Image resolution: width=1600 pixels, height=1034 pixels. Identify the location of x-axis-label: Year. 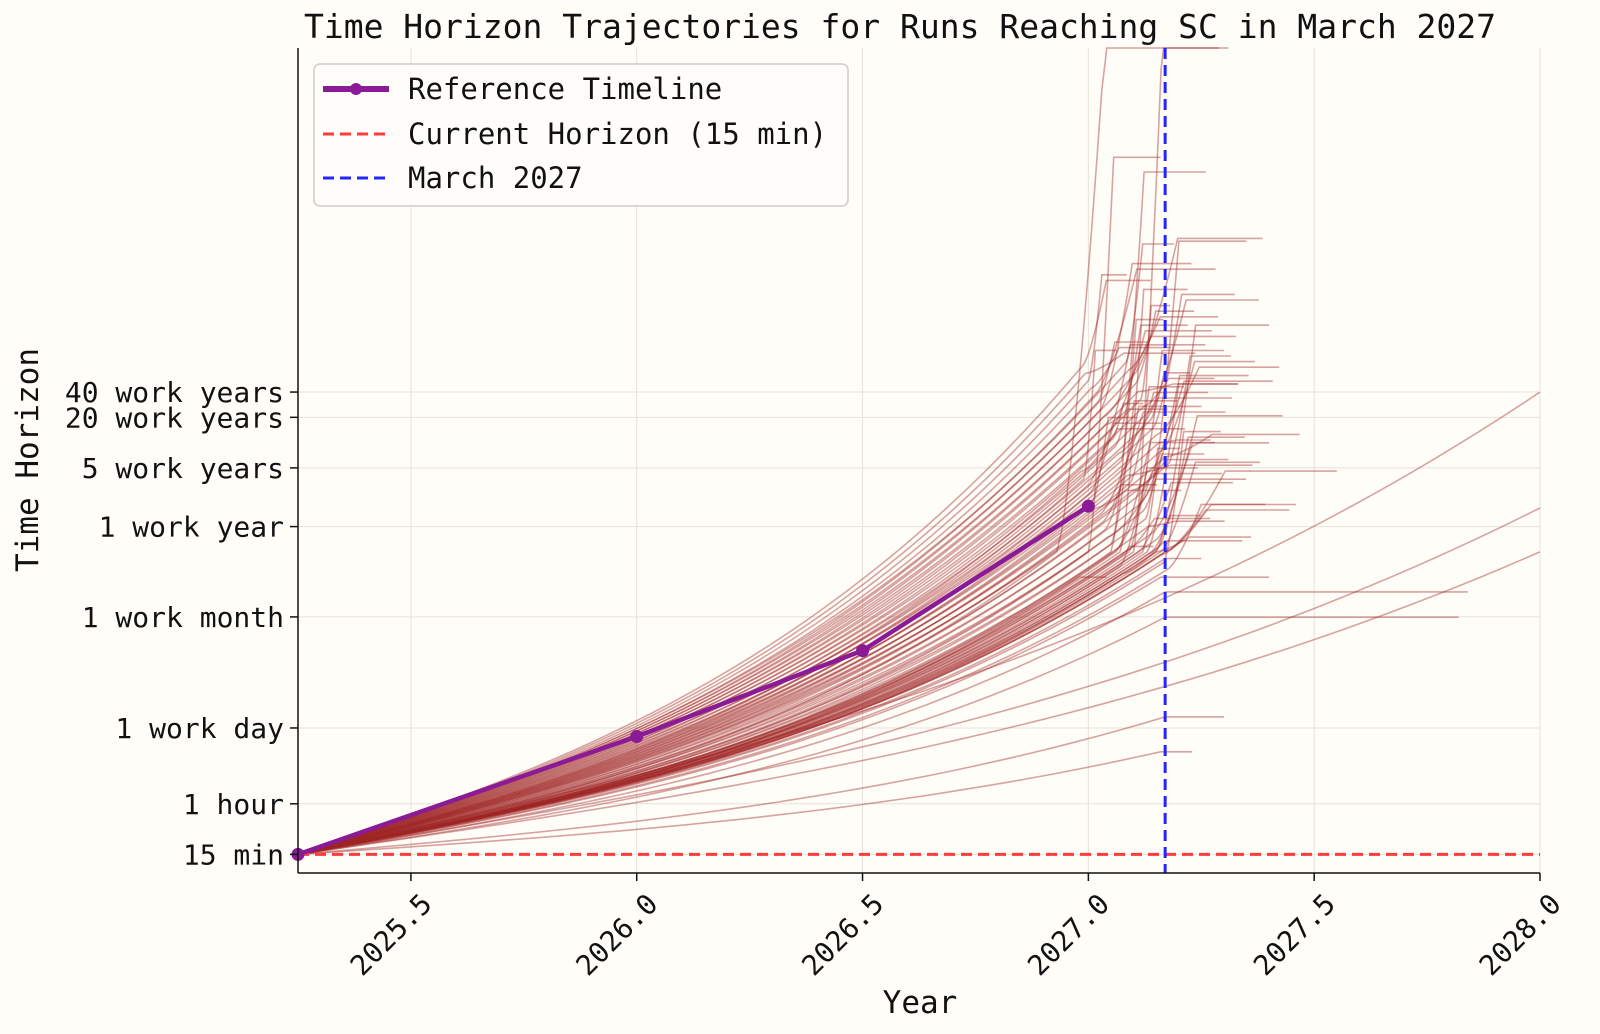
(920, 1003).